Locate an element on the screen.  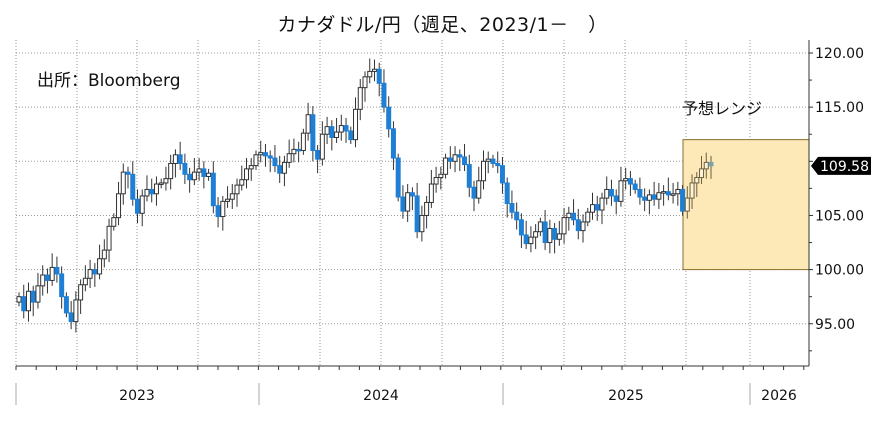
forecast-range-box is located at coordinates (746, 205).